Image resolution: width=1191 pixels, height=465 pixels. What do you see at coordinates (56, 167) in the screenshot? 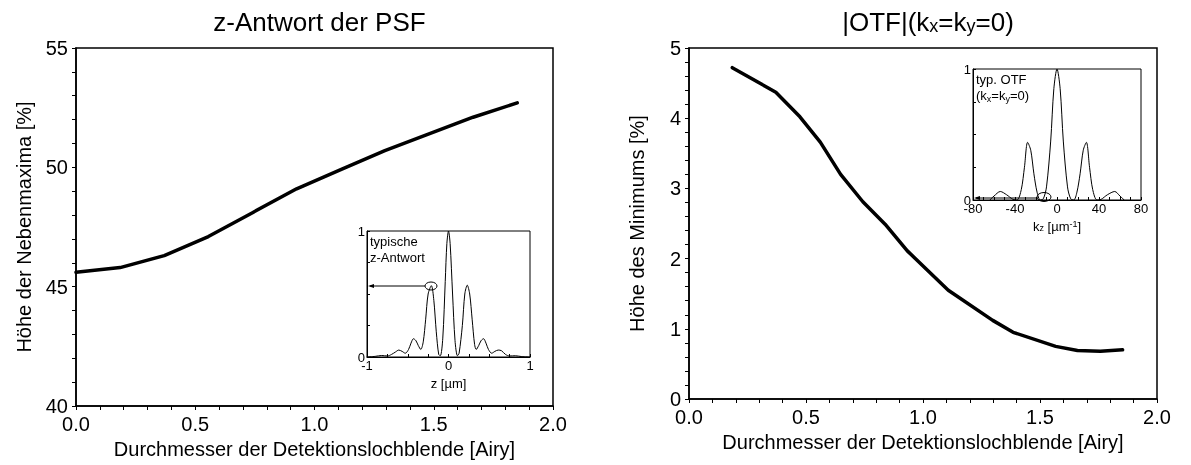
I see `y-tick-label: 50` at bounding box center [56, 167].